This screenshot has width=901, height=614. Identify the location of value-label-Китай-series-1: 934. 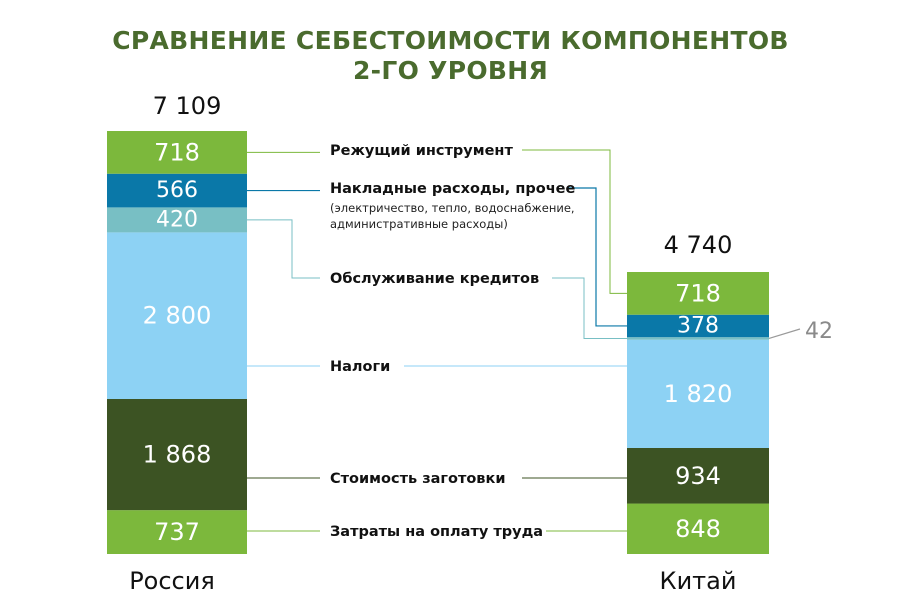
(698, 476).